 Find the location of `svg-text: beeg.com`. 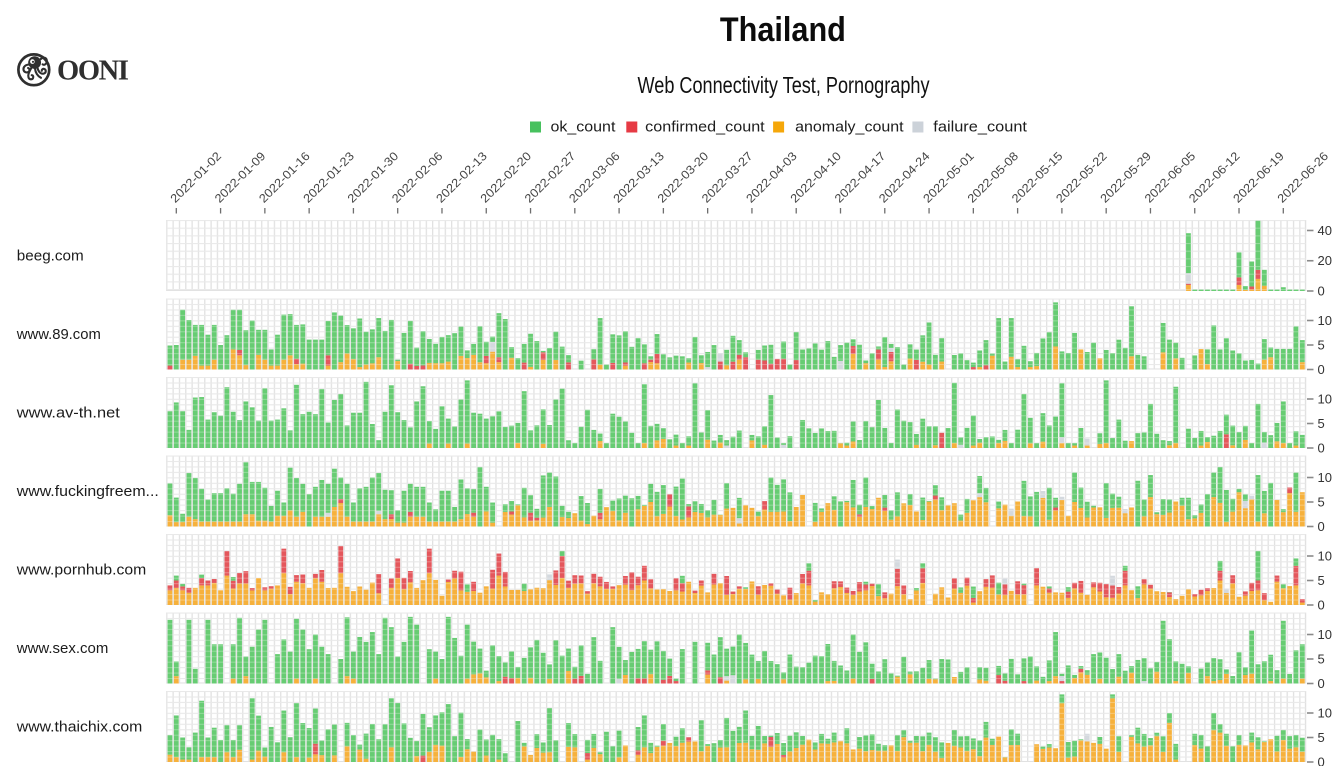

svg-text: beeg.com is located at coordinates (50, 256).